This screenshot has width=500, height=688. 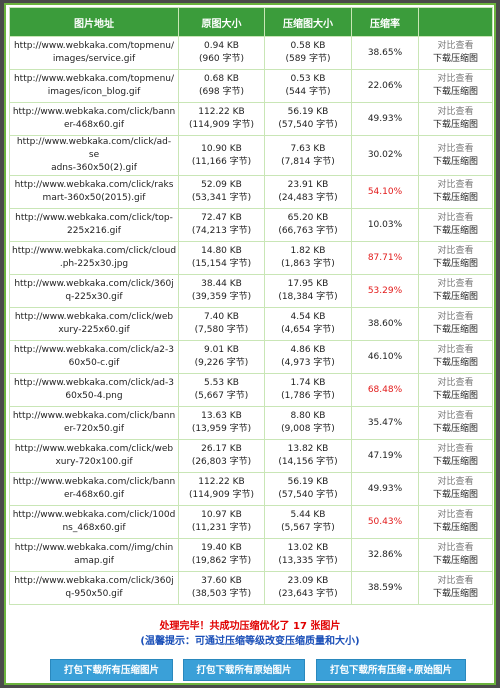 What do you see at coordinates (250, 626) in the screenshot?
I see `completion-message: 处理完毕！共成功压缩优化了 17 张图片` at bounding box center [250, 626].